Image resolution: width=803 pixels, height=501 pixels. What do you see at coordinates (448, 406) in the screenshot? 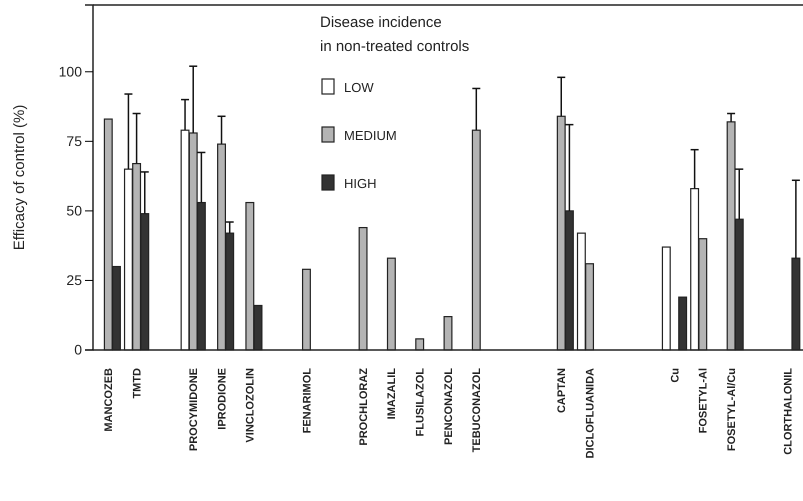
I see `x-tick-label: PENCONAZOL` at bounding box center [448, 406].